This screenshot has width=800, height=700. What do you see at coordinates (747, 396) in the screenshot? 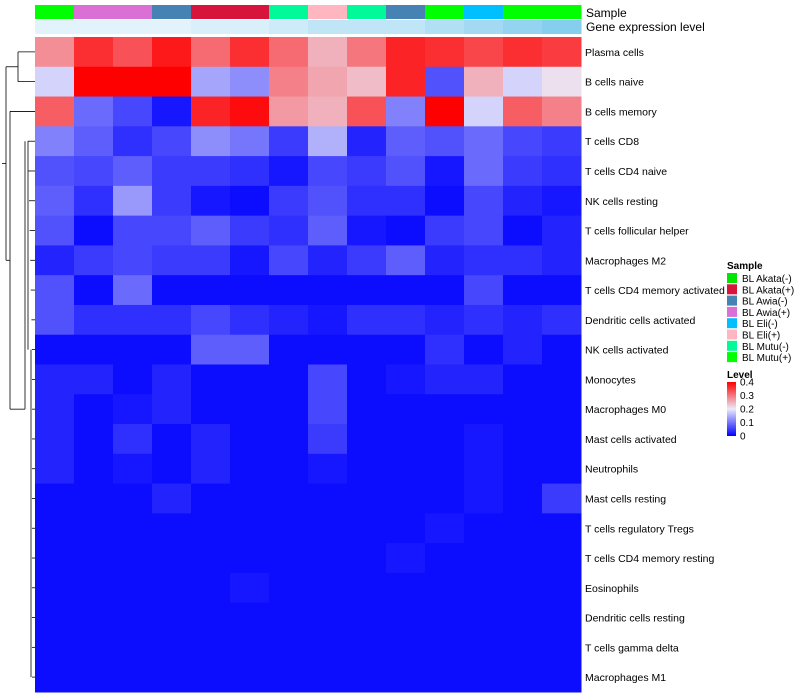
I see `level-tick-label: 0.3` at bounding box center [747, 396].